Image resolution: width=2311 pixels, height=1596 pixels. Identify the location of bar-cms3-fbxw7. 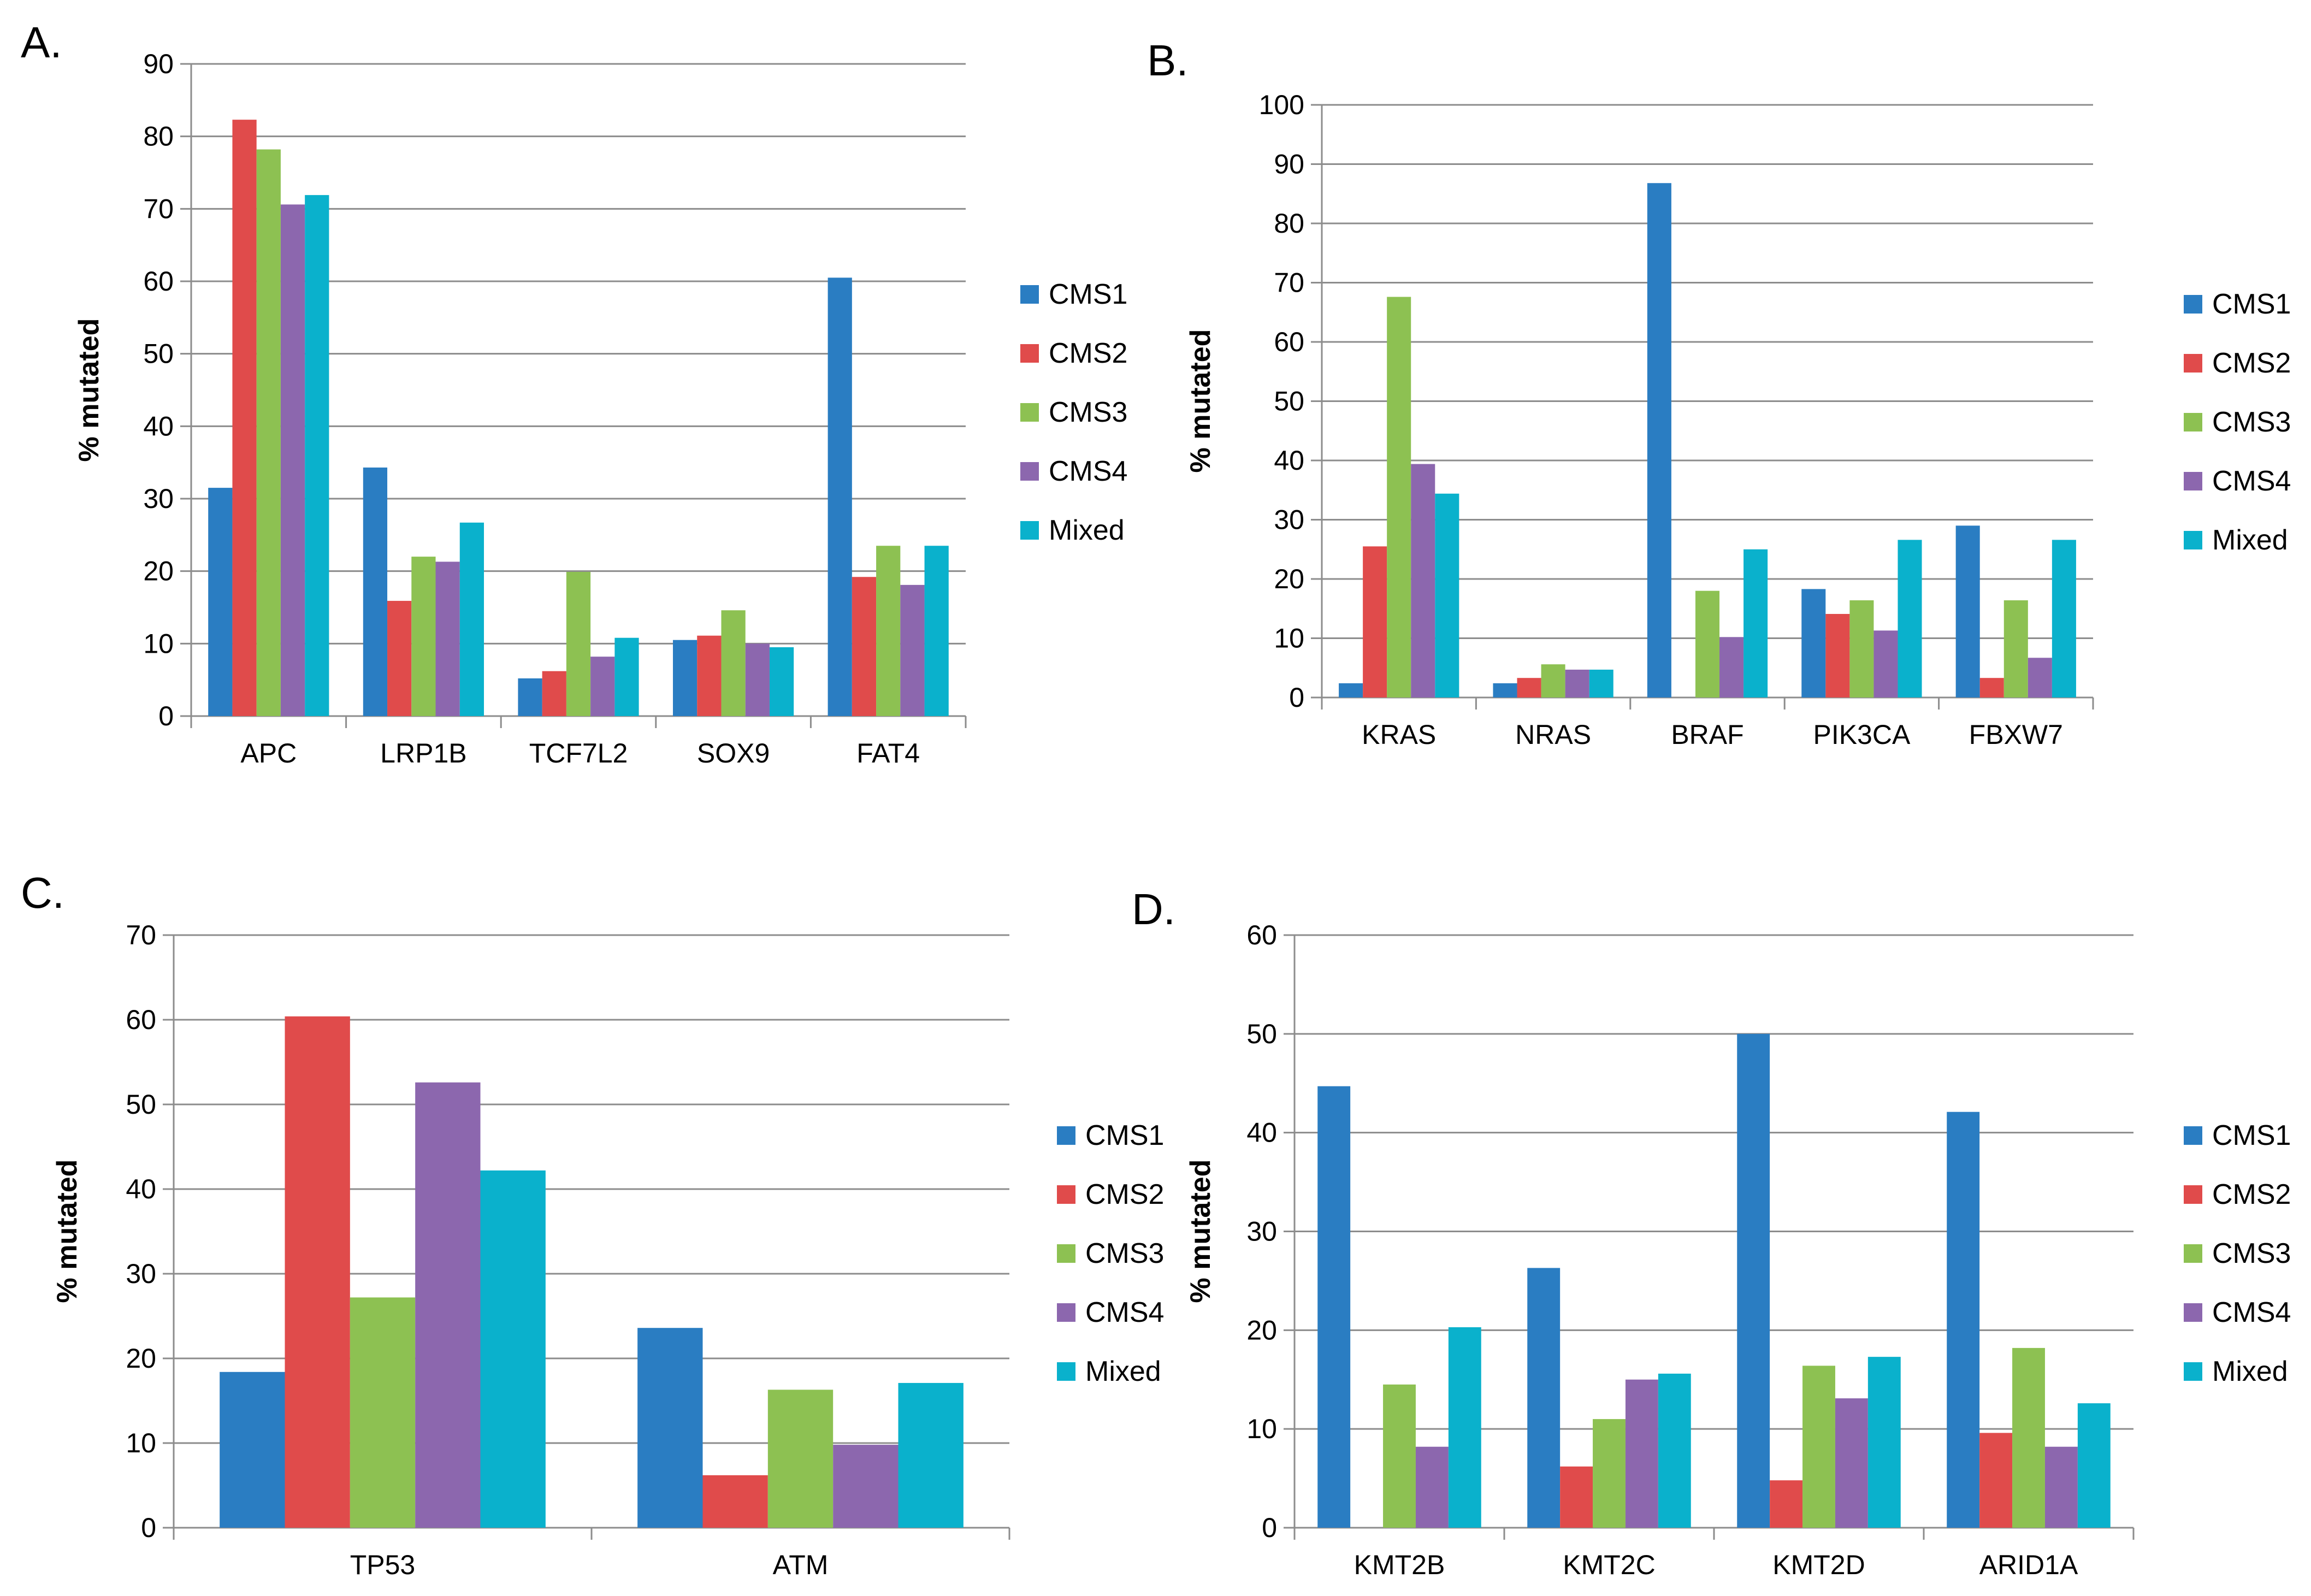
(2015, 648).